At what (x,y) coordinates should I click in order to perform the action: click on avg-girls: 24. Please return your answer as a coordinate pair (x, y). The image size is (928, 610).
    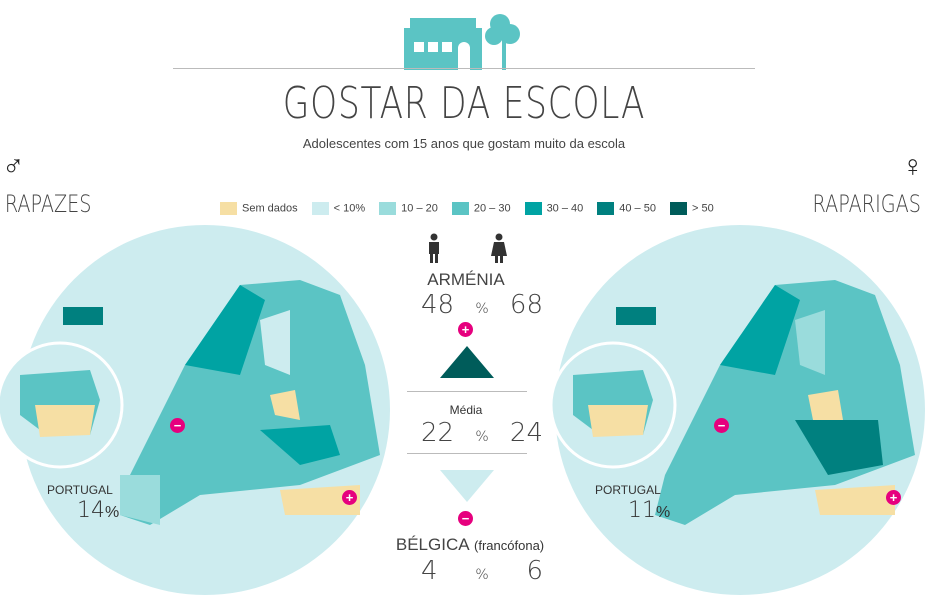
    Looking at the image, I should click on (526, 433).